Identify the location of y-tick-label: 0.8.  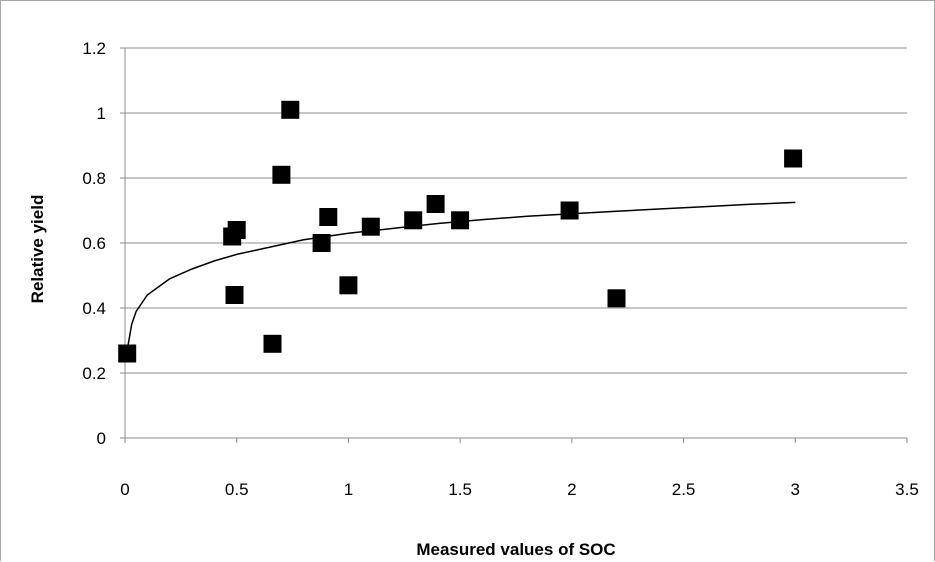
(94, 178).